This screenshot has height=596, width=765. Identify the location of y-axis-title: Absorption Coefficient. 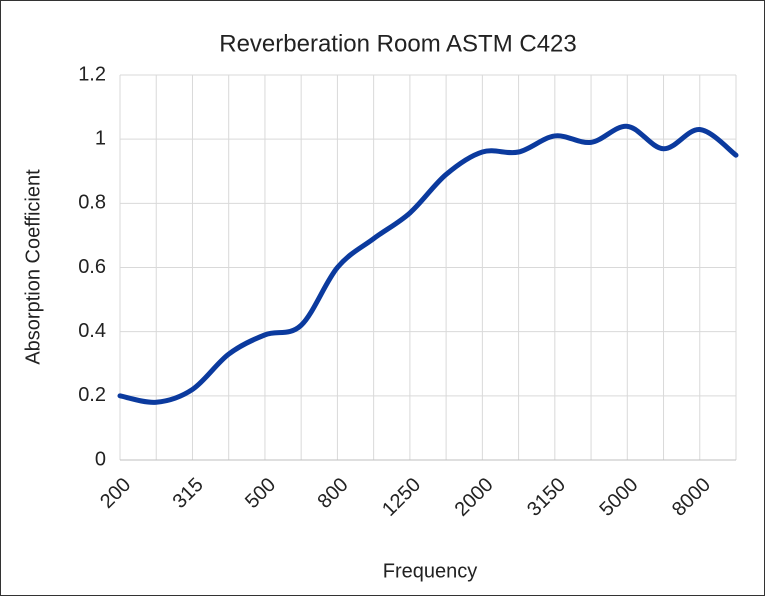
(33, 267).